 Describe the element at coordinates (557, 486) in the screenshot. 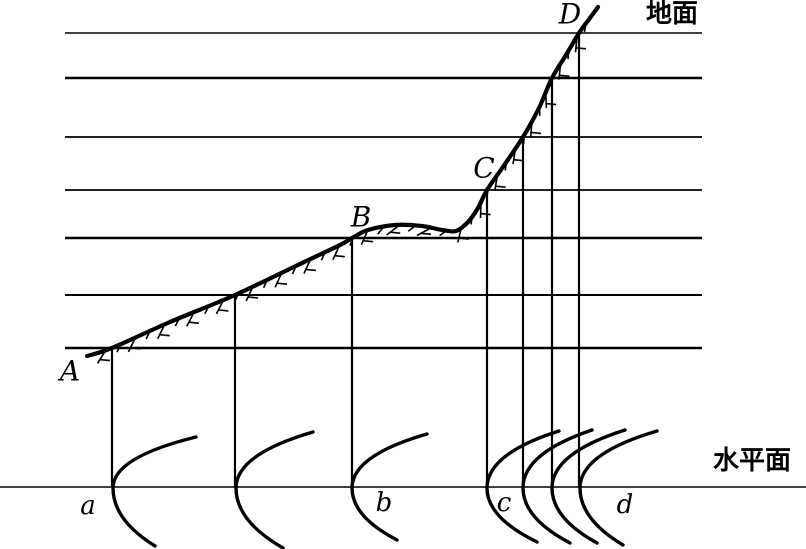

I see `contour-curve-c2` at that location.